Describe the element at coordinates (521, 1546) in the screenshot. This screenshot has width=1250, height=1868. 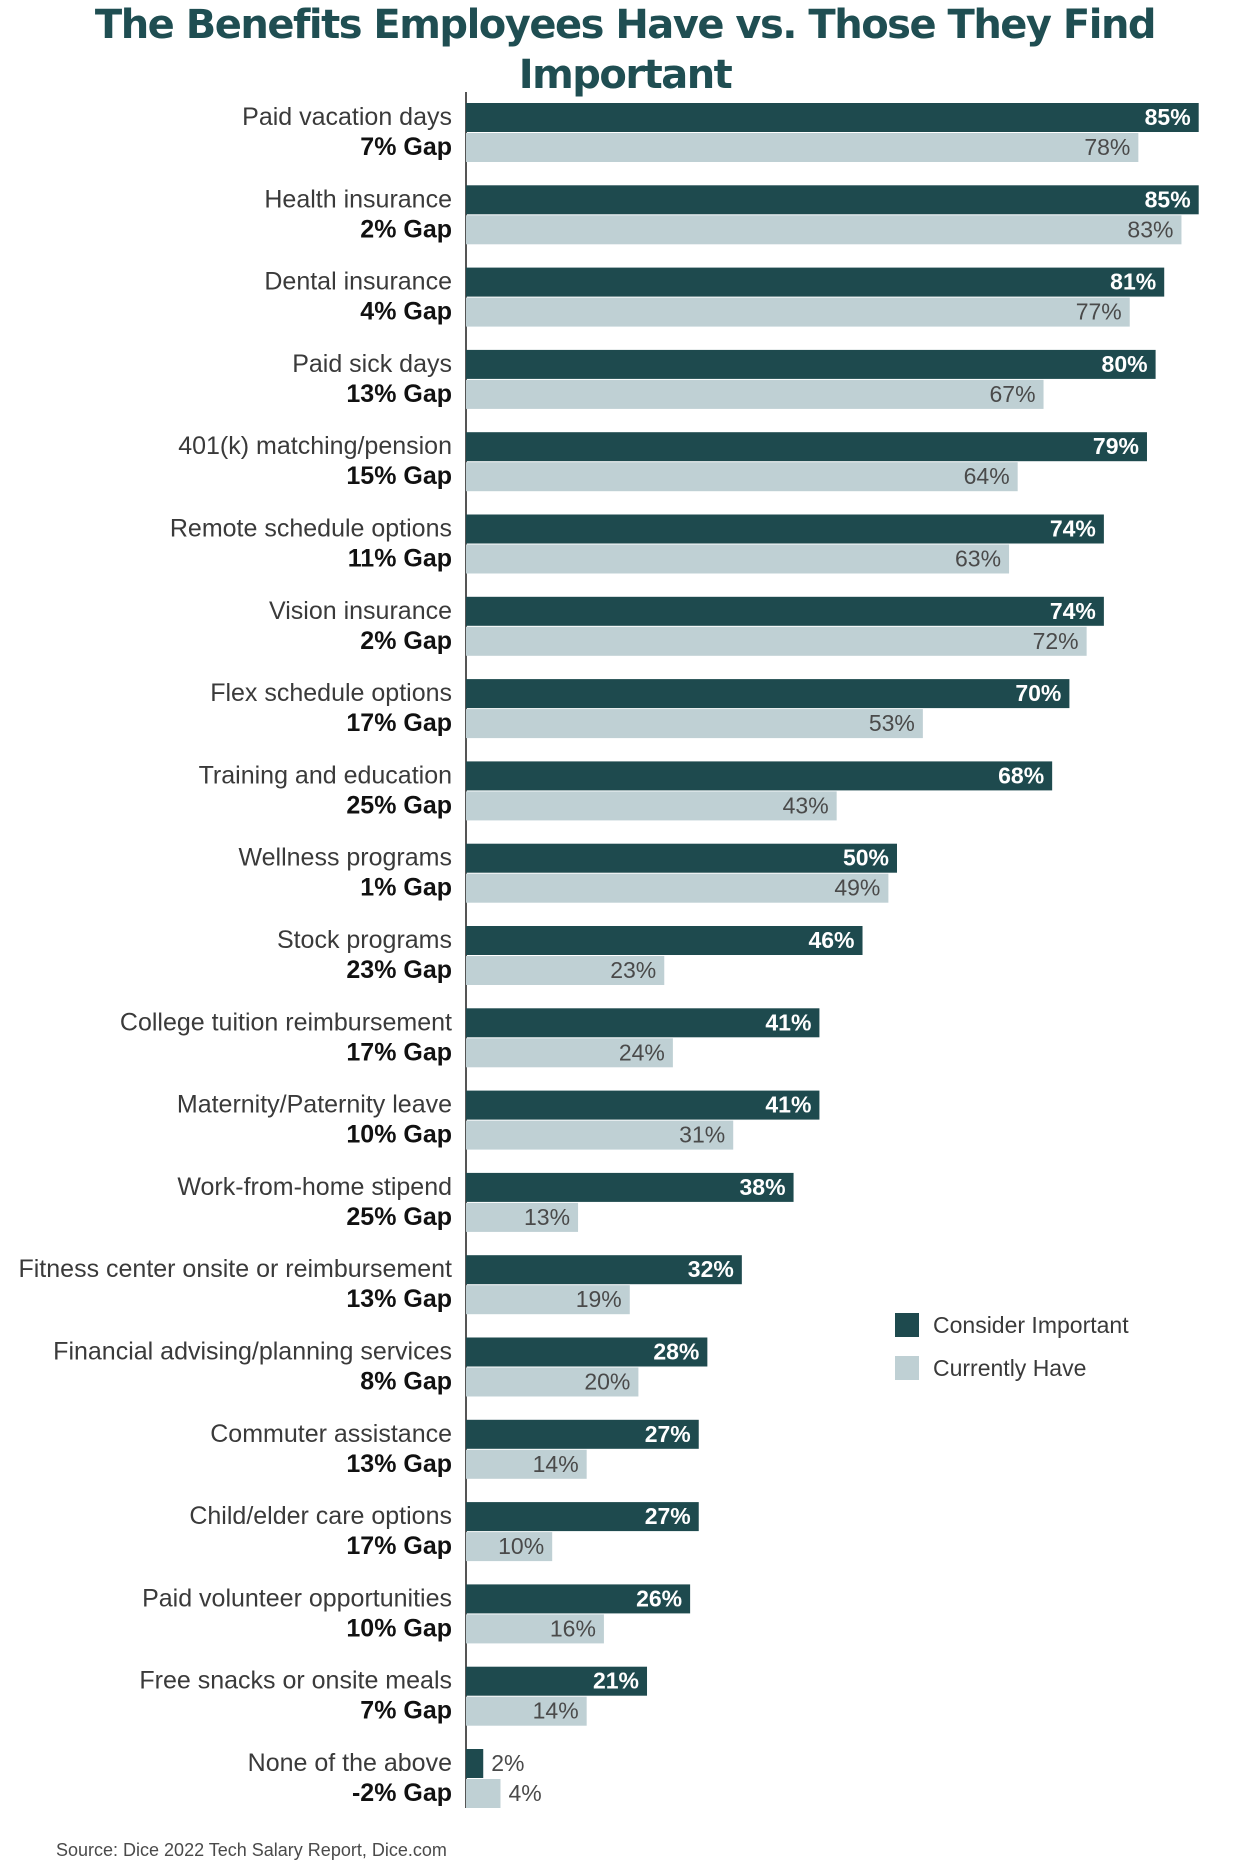
I see `value-label-have: 10%` at that location.